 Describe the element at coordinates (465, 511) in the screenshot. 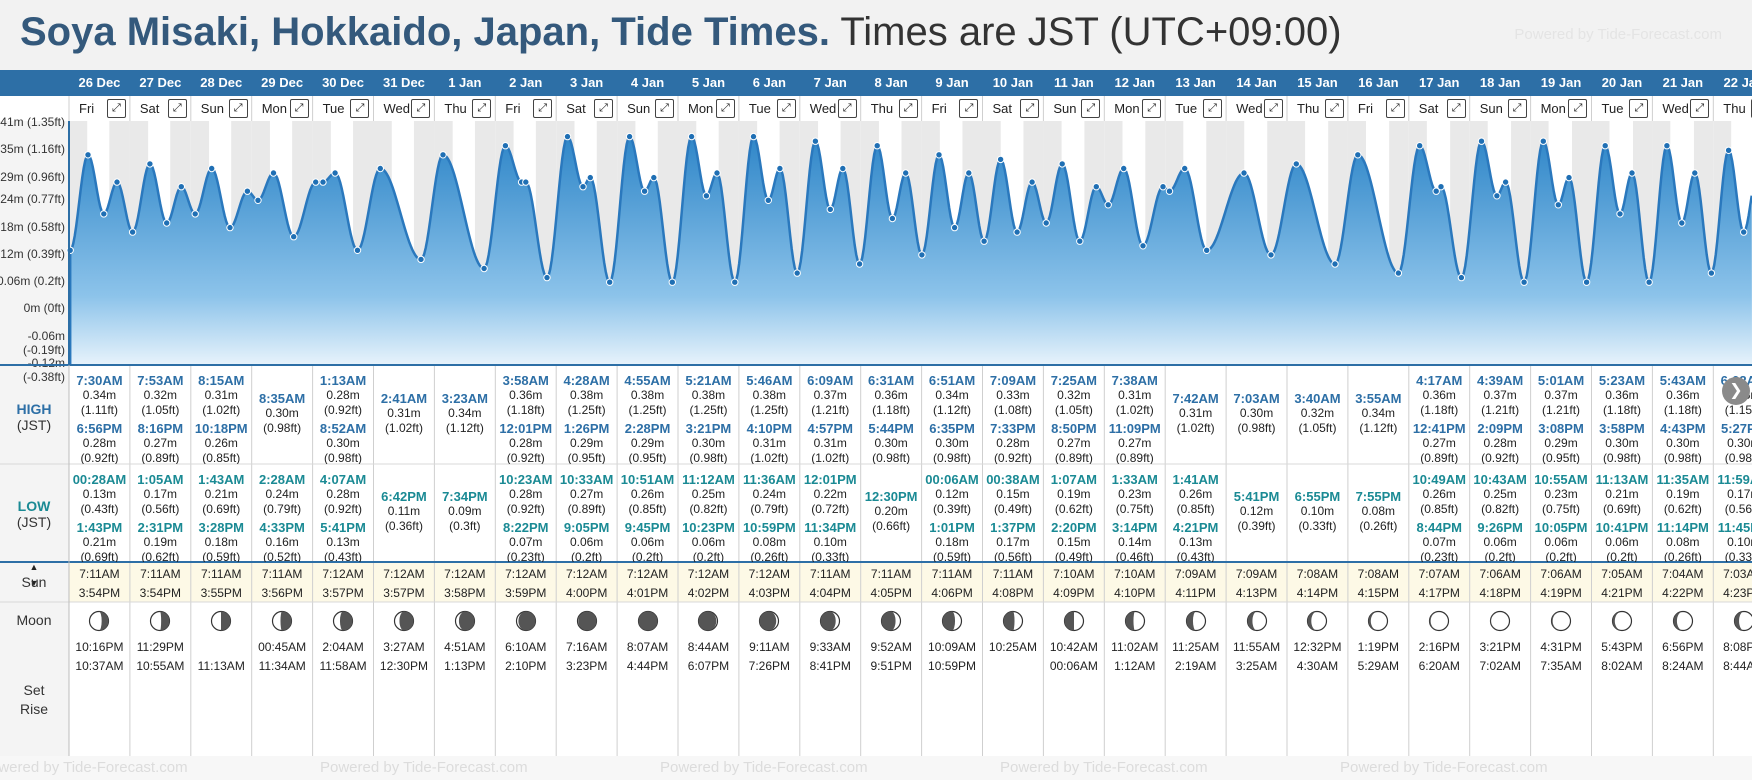

I see `low-height-m: 0.09m` at that location.